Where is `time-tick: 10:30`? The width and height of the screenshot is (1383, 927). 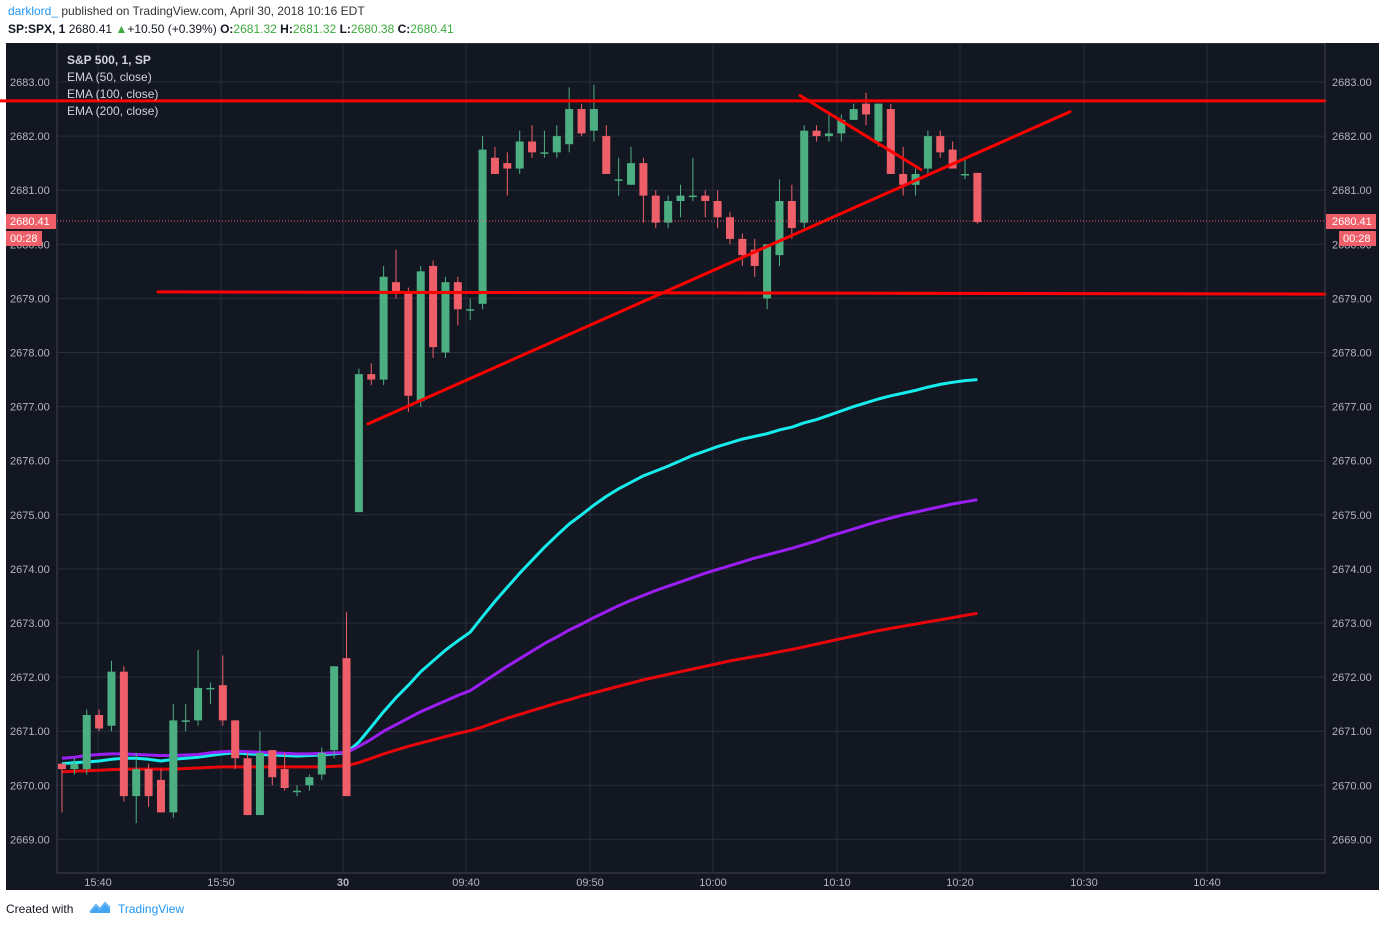
time-tick: 10:30 is located at coordinates (1084, 883).